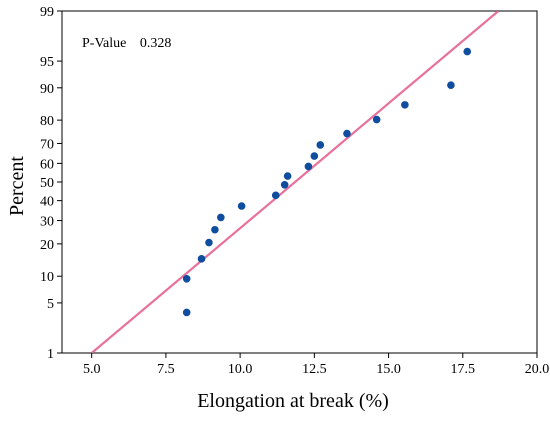 The width and height of the screenshot is (550, 421). What do you see at coordinates (47, 277) in the screenshot?
I see `y-tick-label: 10` at bounding box center [47, 277].